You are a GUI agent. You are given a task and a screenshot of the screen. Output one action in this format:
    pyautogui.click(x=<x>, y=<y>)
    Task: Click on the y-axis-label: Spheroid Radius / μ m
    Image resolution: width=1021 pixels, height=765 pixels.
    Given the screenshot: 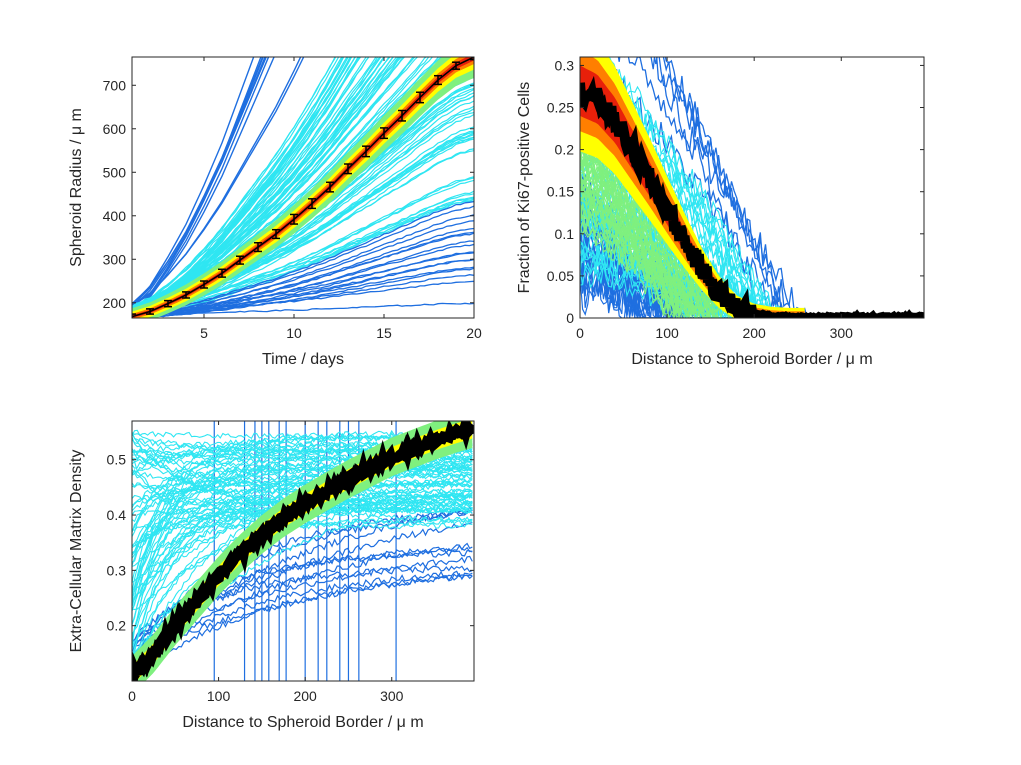 What is the action you would take?
    pyautogui.click(x=76, y=187)
    